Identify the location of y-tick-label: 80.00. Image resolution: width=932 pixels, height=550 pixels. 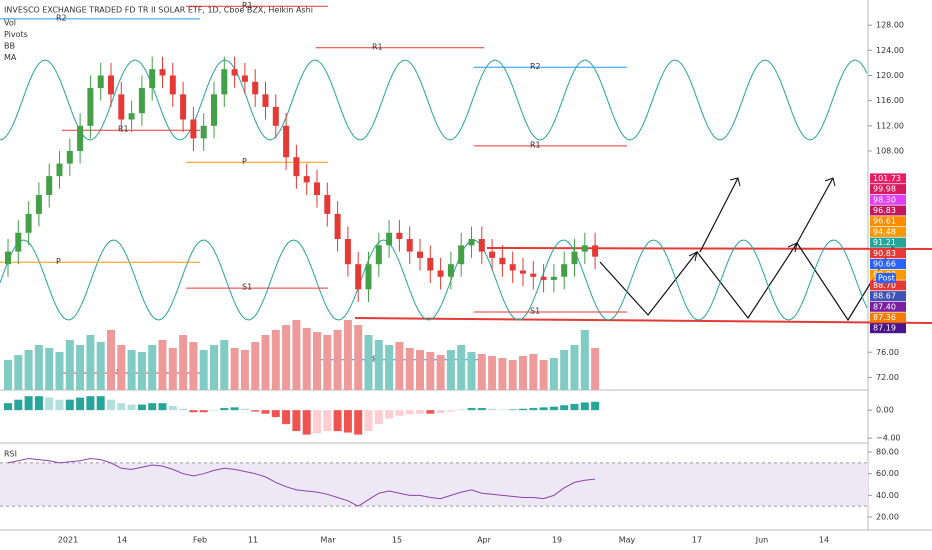
(887, 452).